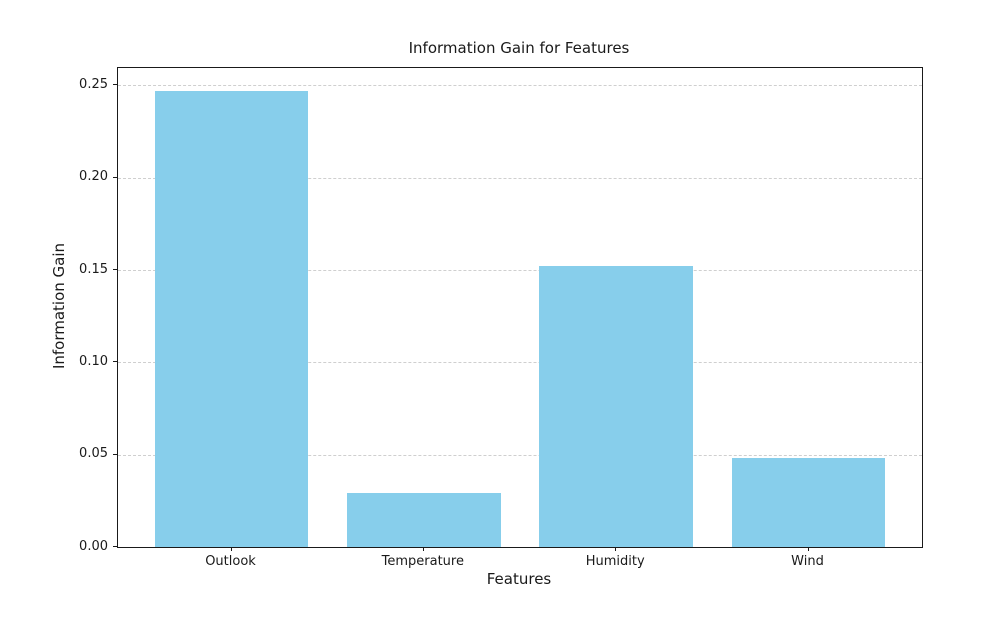  What do you see at coordinates (616, 406) in the screenshot?
I see `bar-humidity` at bounding box center [616, 406].